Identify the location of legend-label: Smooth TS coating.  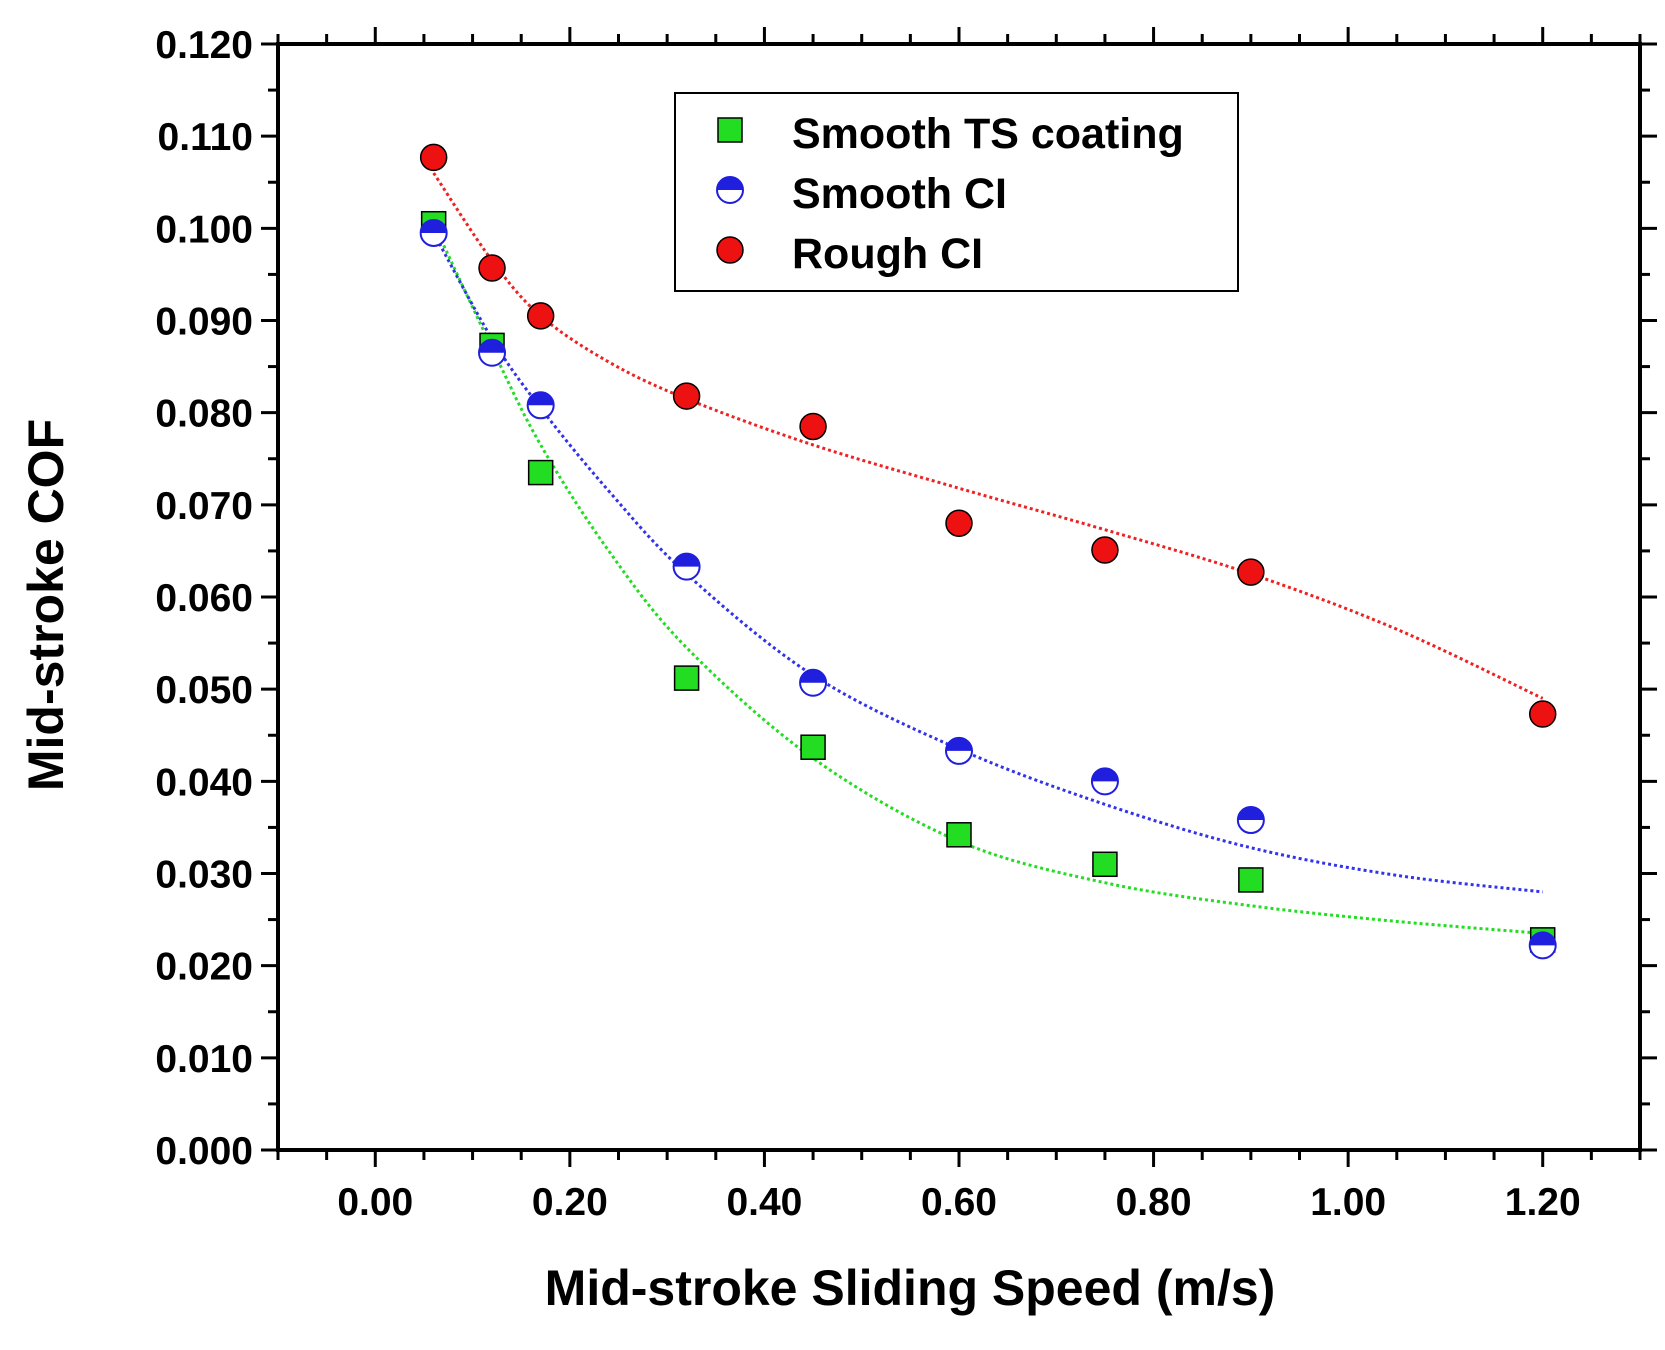
(988, 134).